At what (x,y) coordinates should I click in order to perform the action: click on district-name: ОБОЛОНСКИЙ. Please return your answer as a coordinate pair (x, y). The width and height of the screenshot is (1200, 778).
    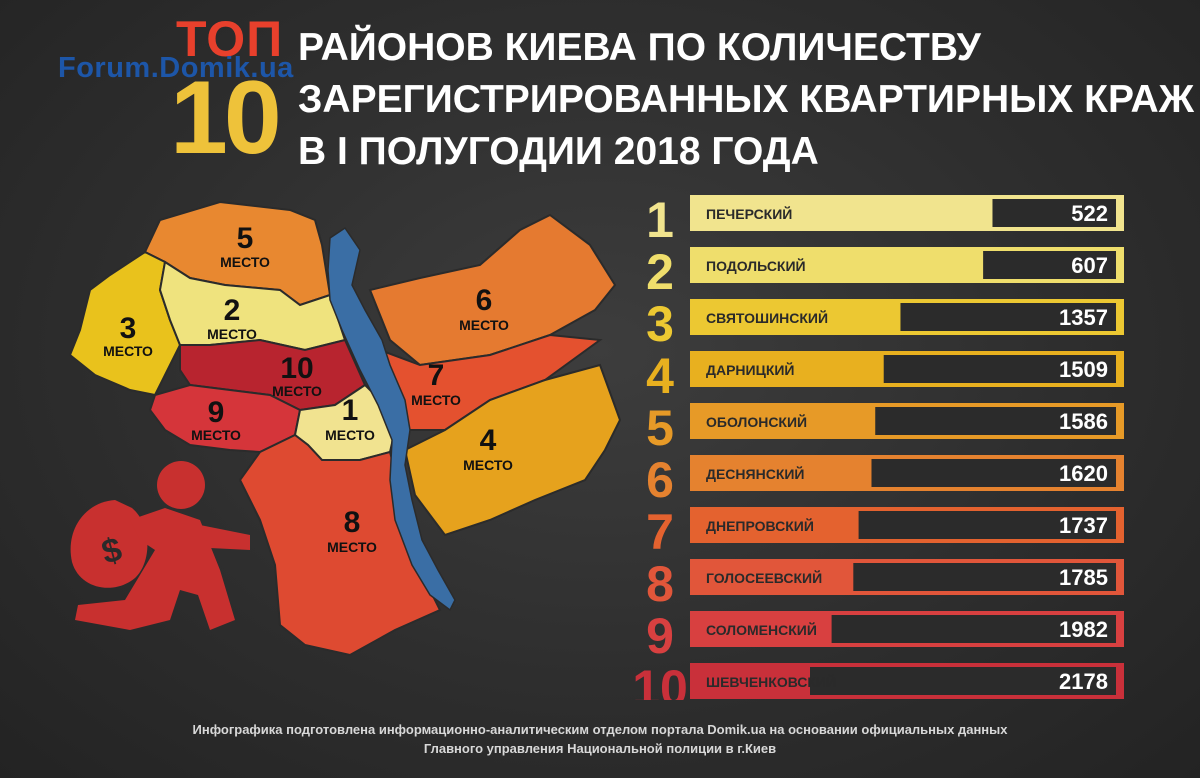
    Looking at the image, I should click on (756, 421).